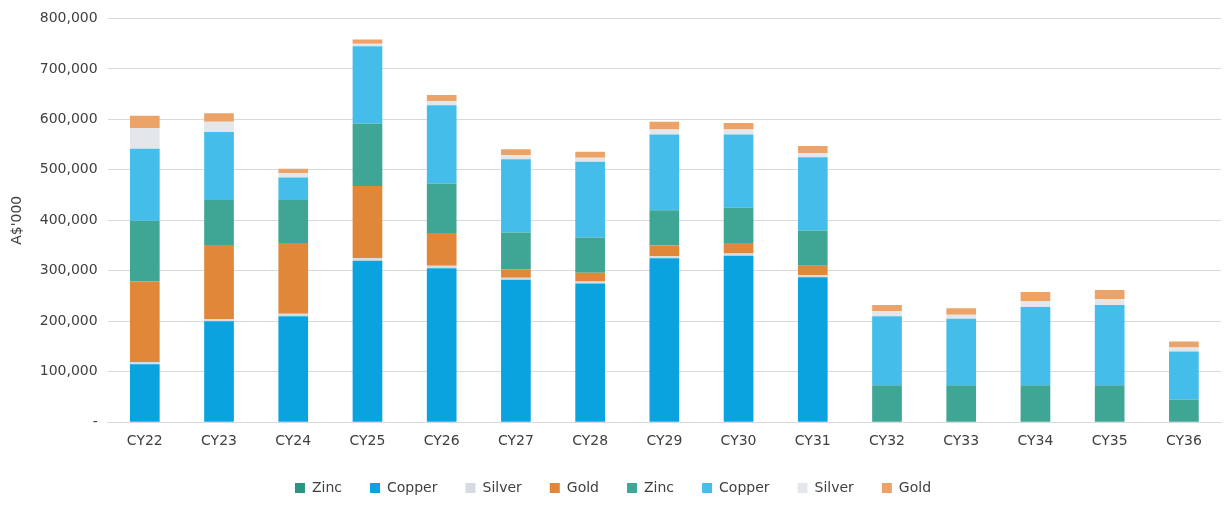 The width and height of the screenshot is (1226, 507). What do you see at coordinates (738, 440) in the screenshot?
I see `x-tick-label: CY30` at bounding box center [738, 440].